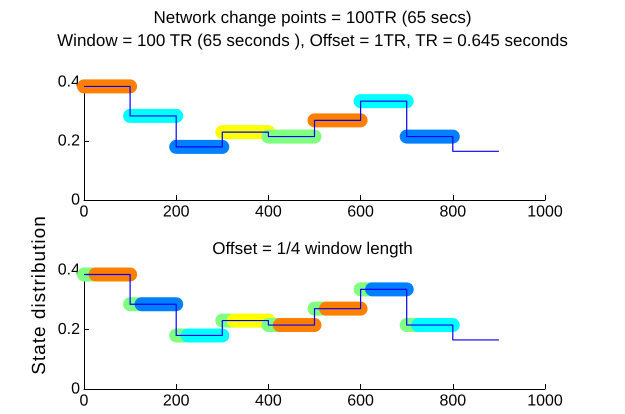 The height and width of the screenshot is (414, 625). What do you see at coordinates (312, 40) in the screenshot?
I see `chart-subtitle: Window = 100 TR (65 seconds ), Offset = 1TR, TR = 0.645 seconds` at bounding box center [312, 40].